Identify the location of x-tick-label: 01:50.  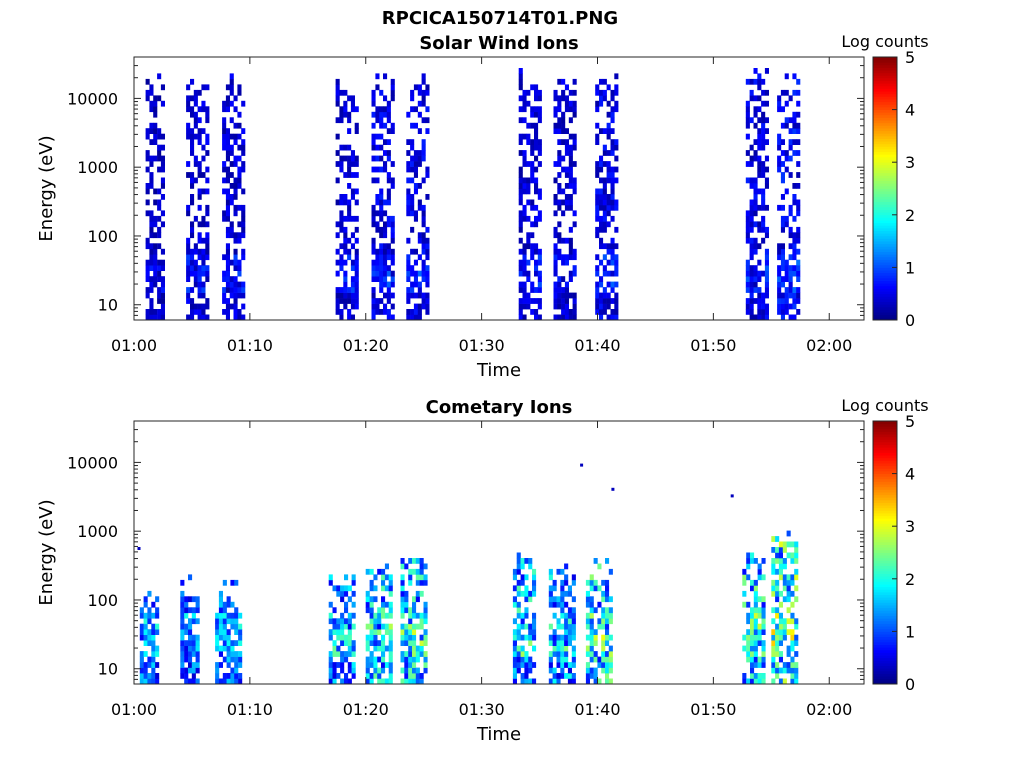
(713, 345).